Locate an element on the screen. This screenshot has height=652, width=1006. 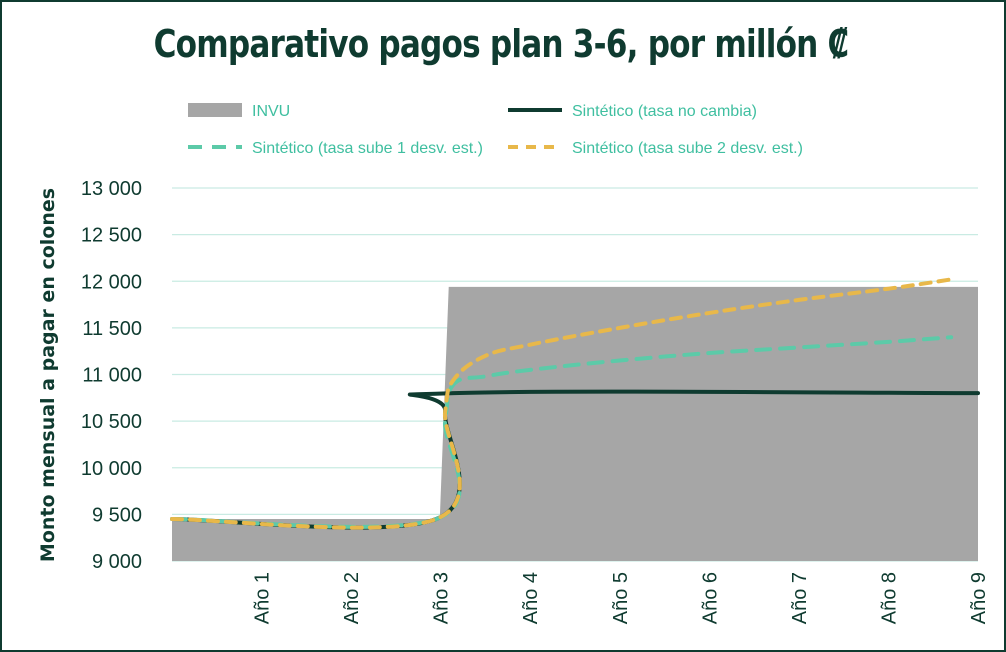
x-tick-label: Año 5 is located at coordinates (621, 598).